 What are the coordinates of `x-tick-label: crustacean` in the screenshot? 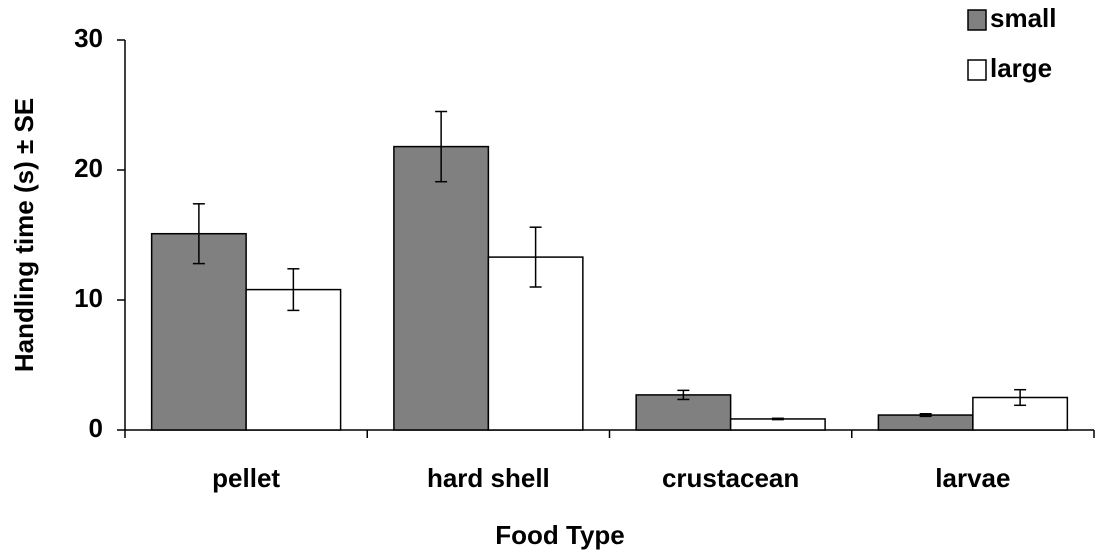 It's located at (730, 478).